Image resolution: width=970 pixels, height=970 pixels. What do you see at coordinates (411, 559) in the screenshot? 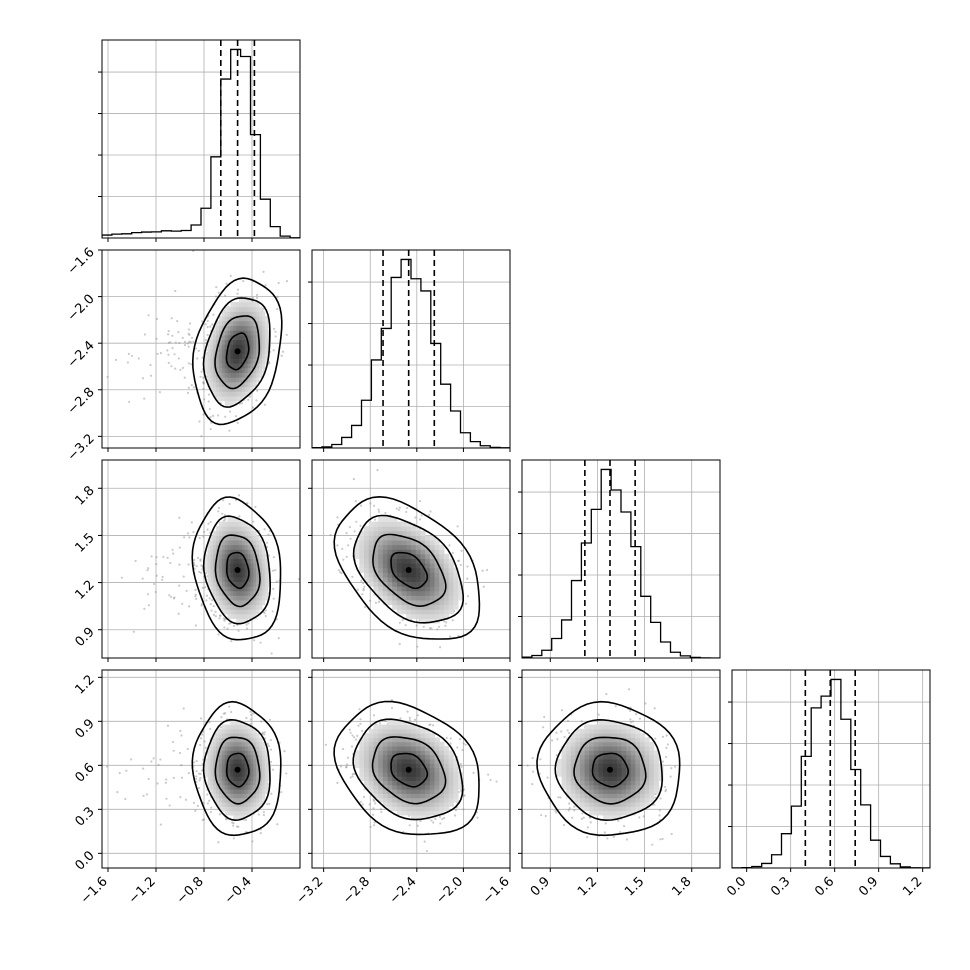
I see `panel-content` at bounding box center [411, 559].